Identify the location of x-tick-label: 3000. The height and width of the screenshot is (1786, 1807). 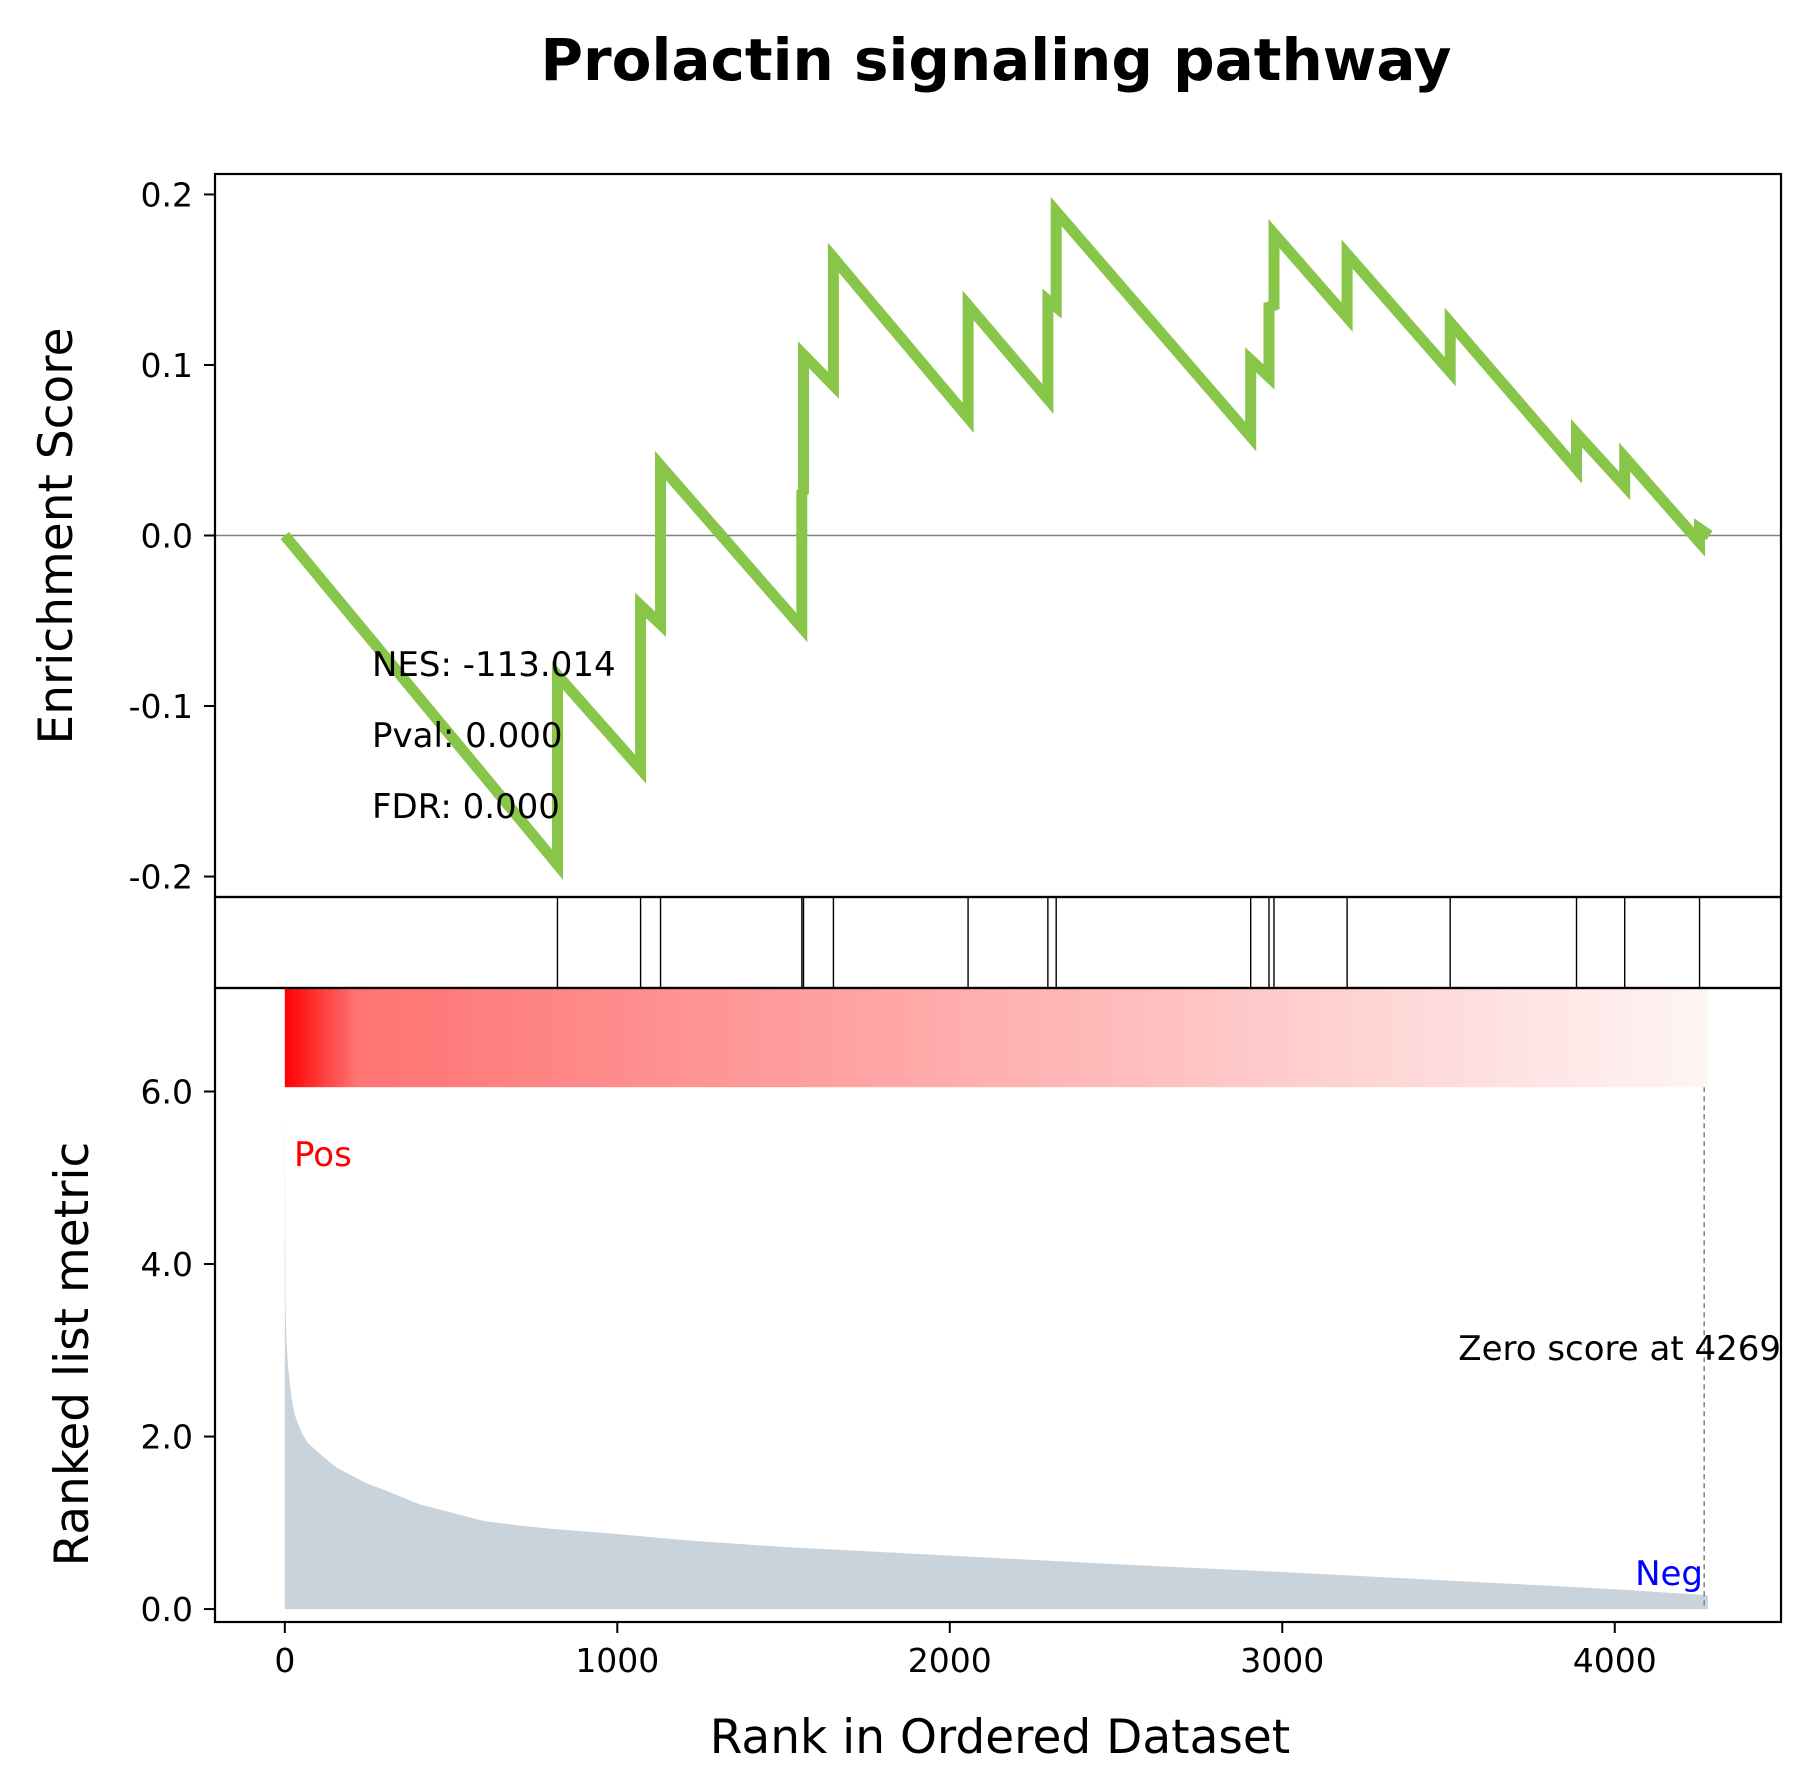
(1282, 1660).